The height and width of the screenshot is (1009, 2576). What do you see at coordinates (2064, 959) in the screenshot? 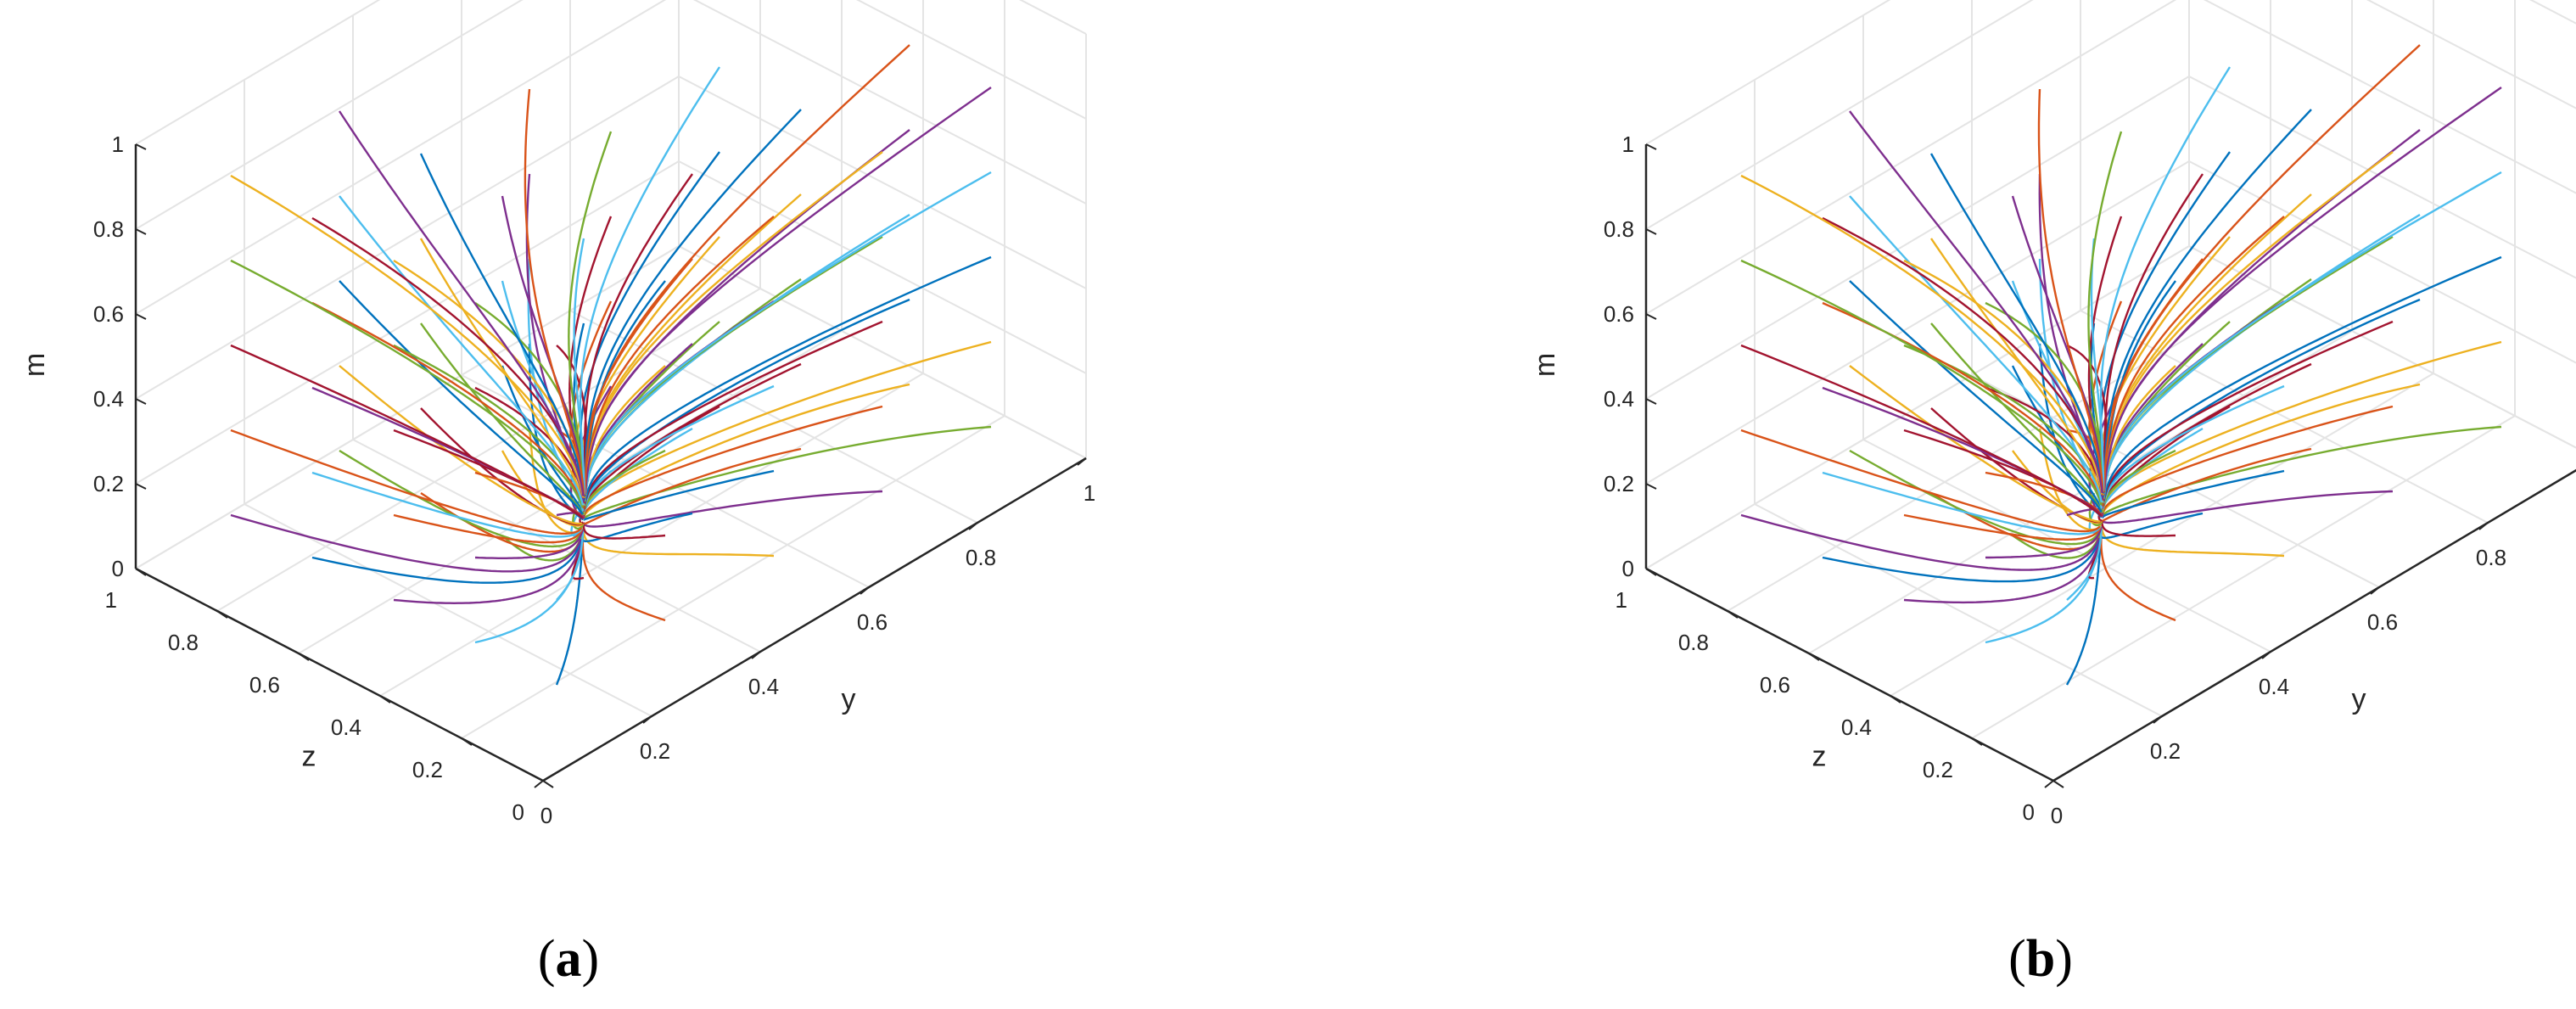
I see `caption-b-close: )` at bounding box center [2064, 959].